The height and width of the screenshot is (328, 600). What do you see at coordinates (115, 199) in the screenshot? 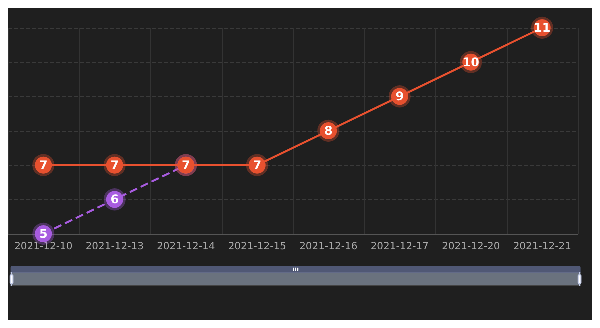
I see `data-label: 6` at bounding box center [115, 199].